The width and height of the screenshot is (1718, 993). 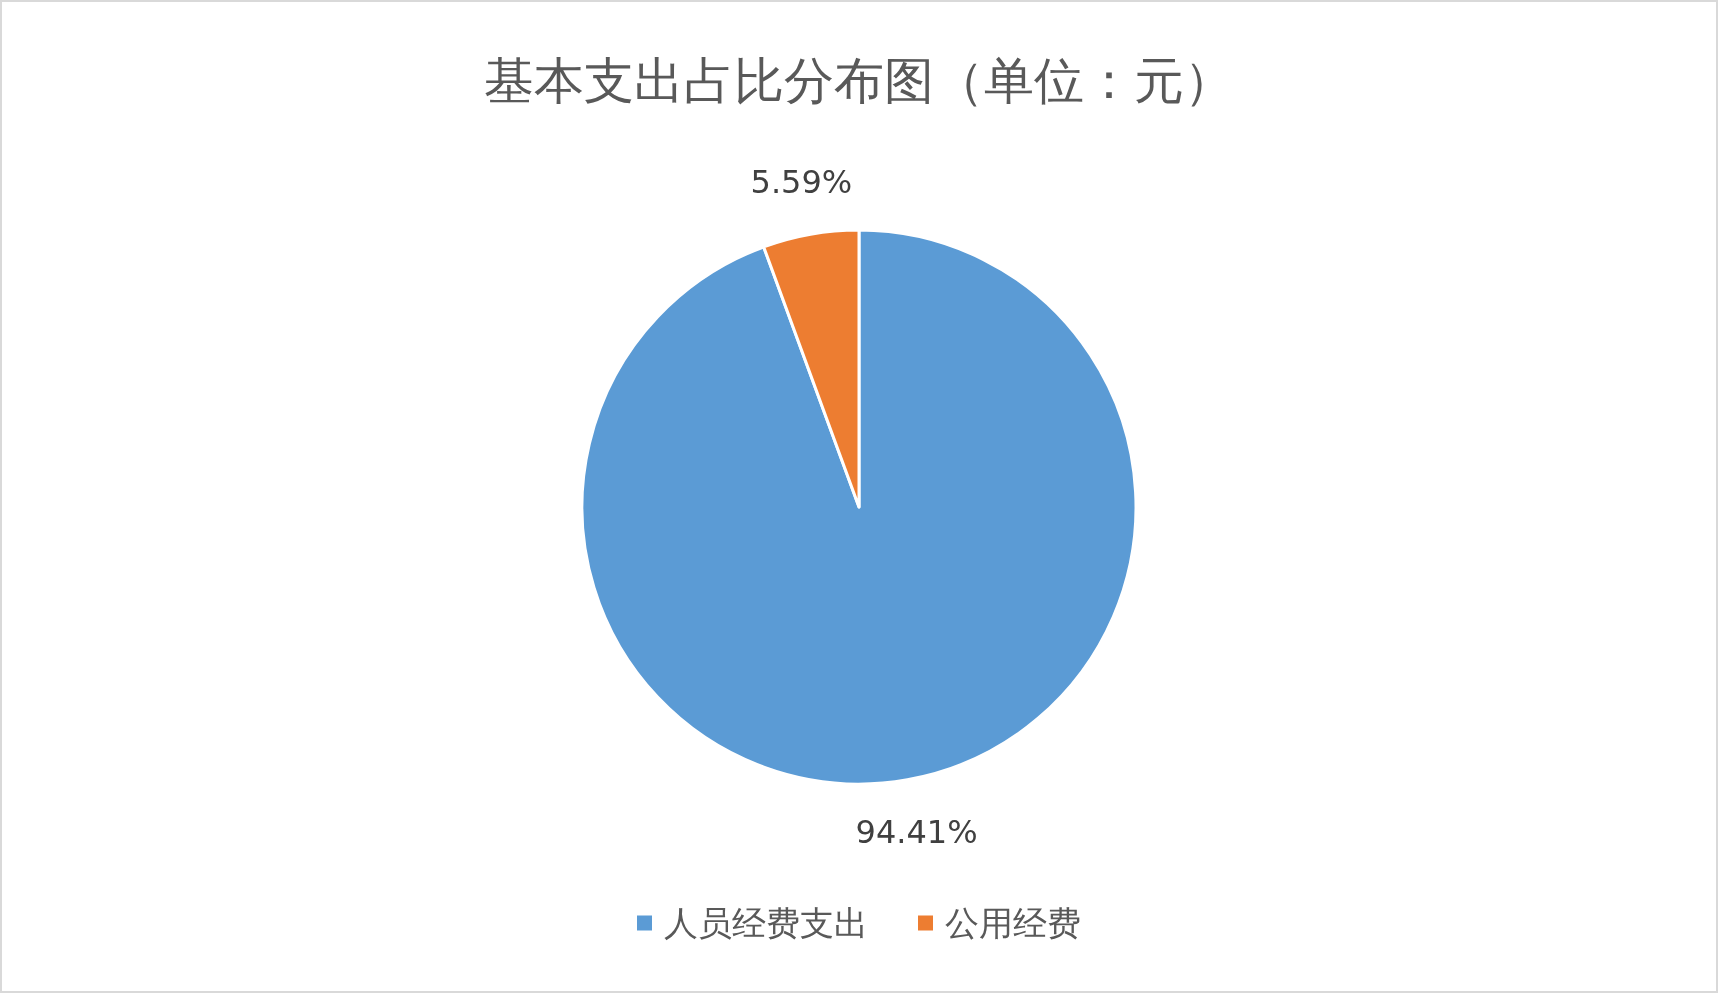 What do you see at coordinates (1013, 923) in the screenshot?
I see `legend-label: 公用经费` at bounding box center [1013, 923].